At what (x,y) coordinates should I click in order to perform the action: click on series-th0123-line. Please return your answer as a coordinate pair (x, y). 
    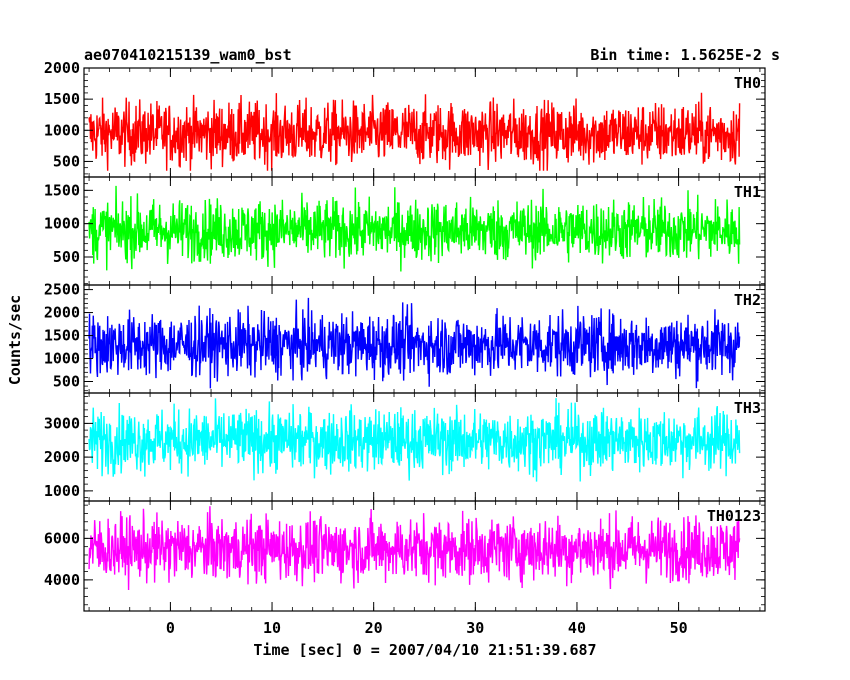
    Looking at the image, I should click on (414, 548).